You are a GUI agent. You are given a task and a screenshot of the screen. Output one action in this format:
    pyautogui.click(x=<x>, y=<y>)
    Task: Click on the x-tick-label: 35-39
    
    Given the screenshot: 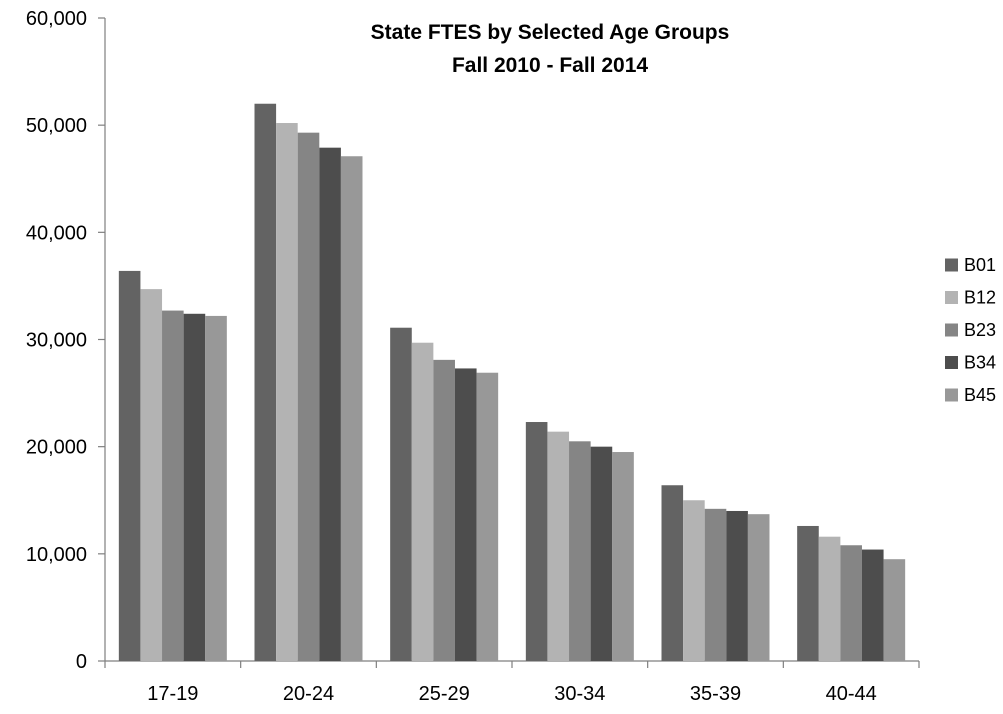 What is the action you would take?
    pyautogui.click(x=715, y=694)
    